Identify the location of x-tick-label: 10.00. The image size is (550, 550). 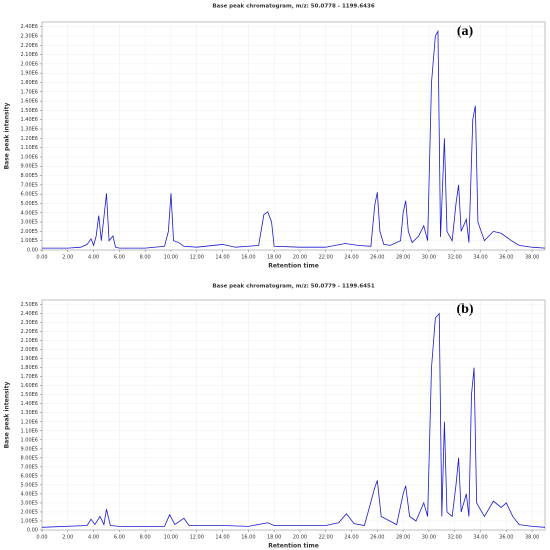
(171, 538).